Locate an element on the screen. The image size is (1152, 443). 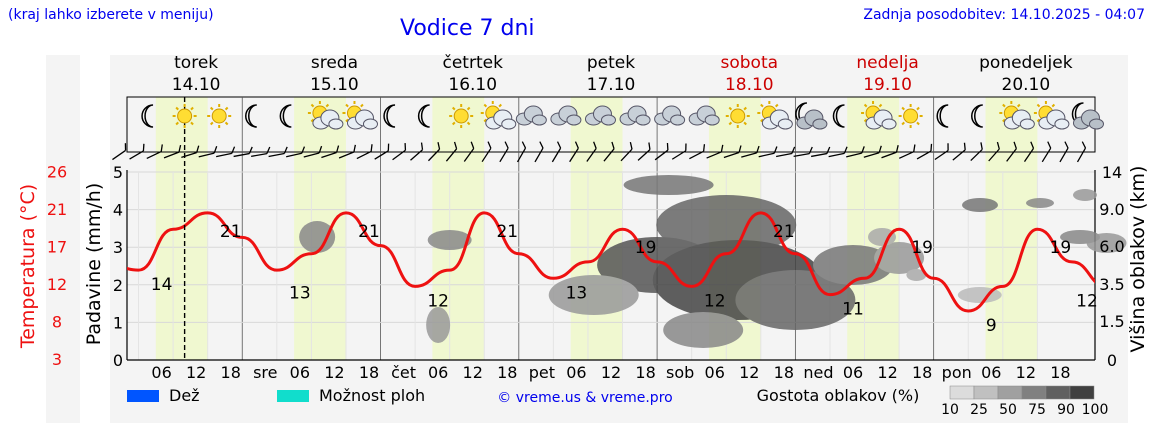
day-name: sobota is located at coordinates (750, 63).